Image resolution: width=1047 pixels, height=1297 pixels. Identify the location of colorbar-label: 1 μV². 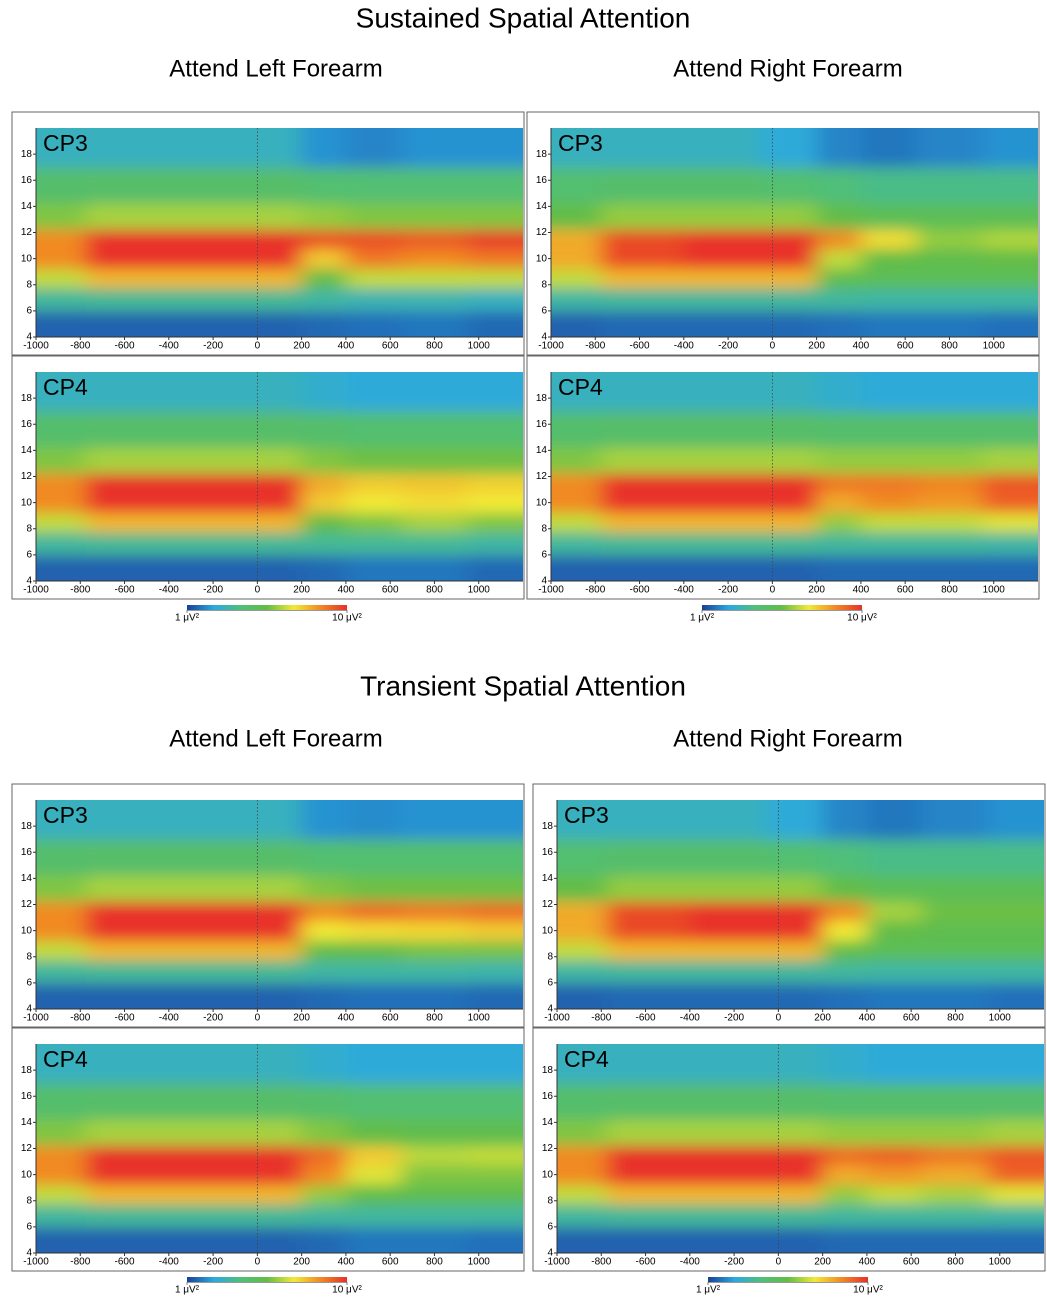
(708, 1290).